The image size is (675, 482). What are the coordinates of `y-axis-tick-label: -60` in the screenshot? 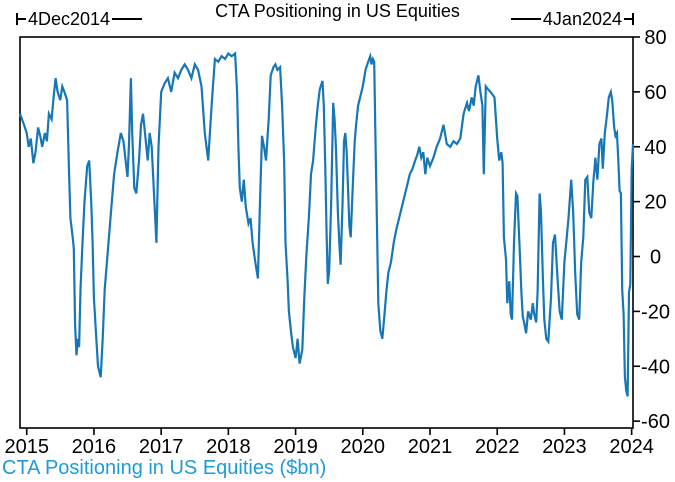 It's located at (655, 422).